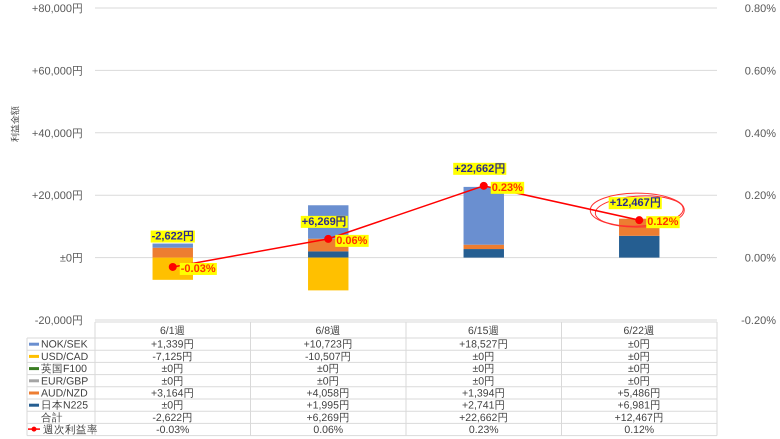 The width and height of the screenshot is (780, 439). Describe the element at coordinates (484, 394) in the screenshot. I see `data-label: +1,394円` at that location.